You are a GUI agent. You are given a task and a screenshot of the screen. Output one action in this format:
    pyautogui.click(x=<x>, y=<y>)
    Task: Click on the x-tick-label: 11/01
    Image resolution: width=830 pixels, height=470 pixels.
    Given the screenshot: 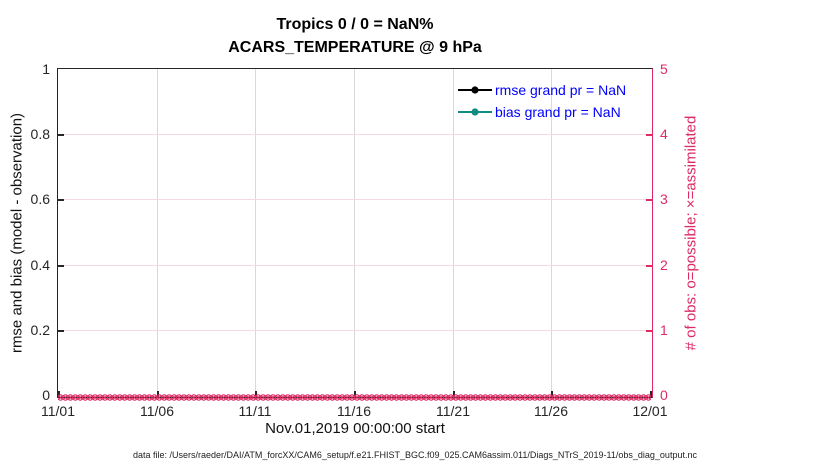 What is the action you would take?
    pyautogui.click(x=58, y=411)
    